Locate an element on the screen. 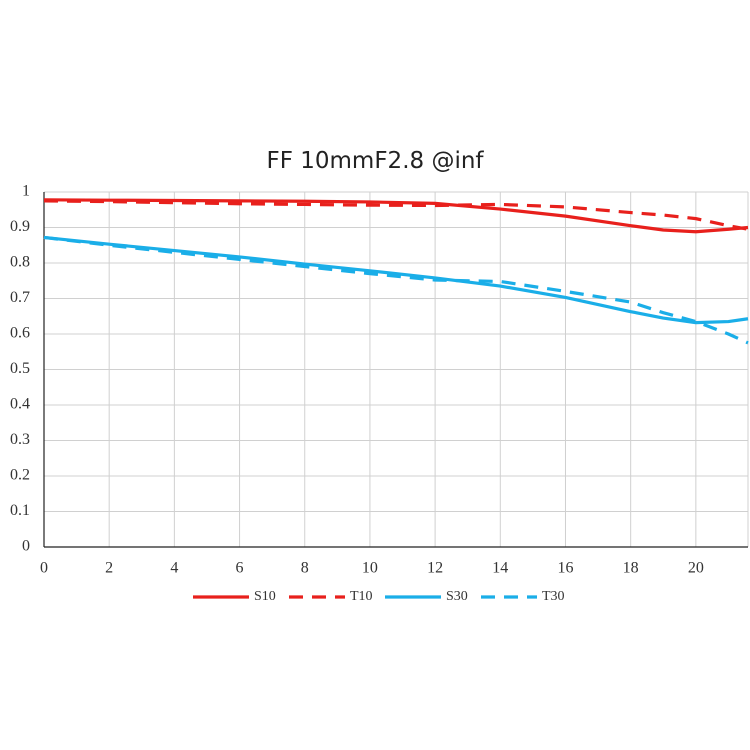 This screenshot has height=750, width=750. x-tick-label: 20 is located at coordinates (696, 568).